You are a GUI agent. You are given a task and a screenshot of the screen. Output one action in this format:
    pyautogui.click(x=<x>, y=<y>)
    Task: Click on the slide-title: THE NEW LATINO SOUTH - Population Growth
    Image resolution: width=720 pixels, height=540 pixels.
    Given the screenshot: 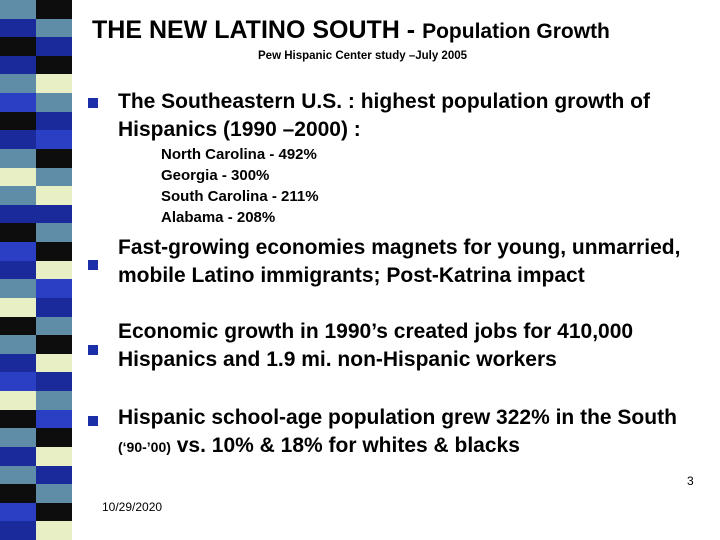 What is the action you would take?
    pyautogui.click(x=402, y=30)
    